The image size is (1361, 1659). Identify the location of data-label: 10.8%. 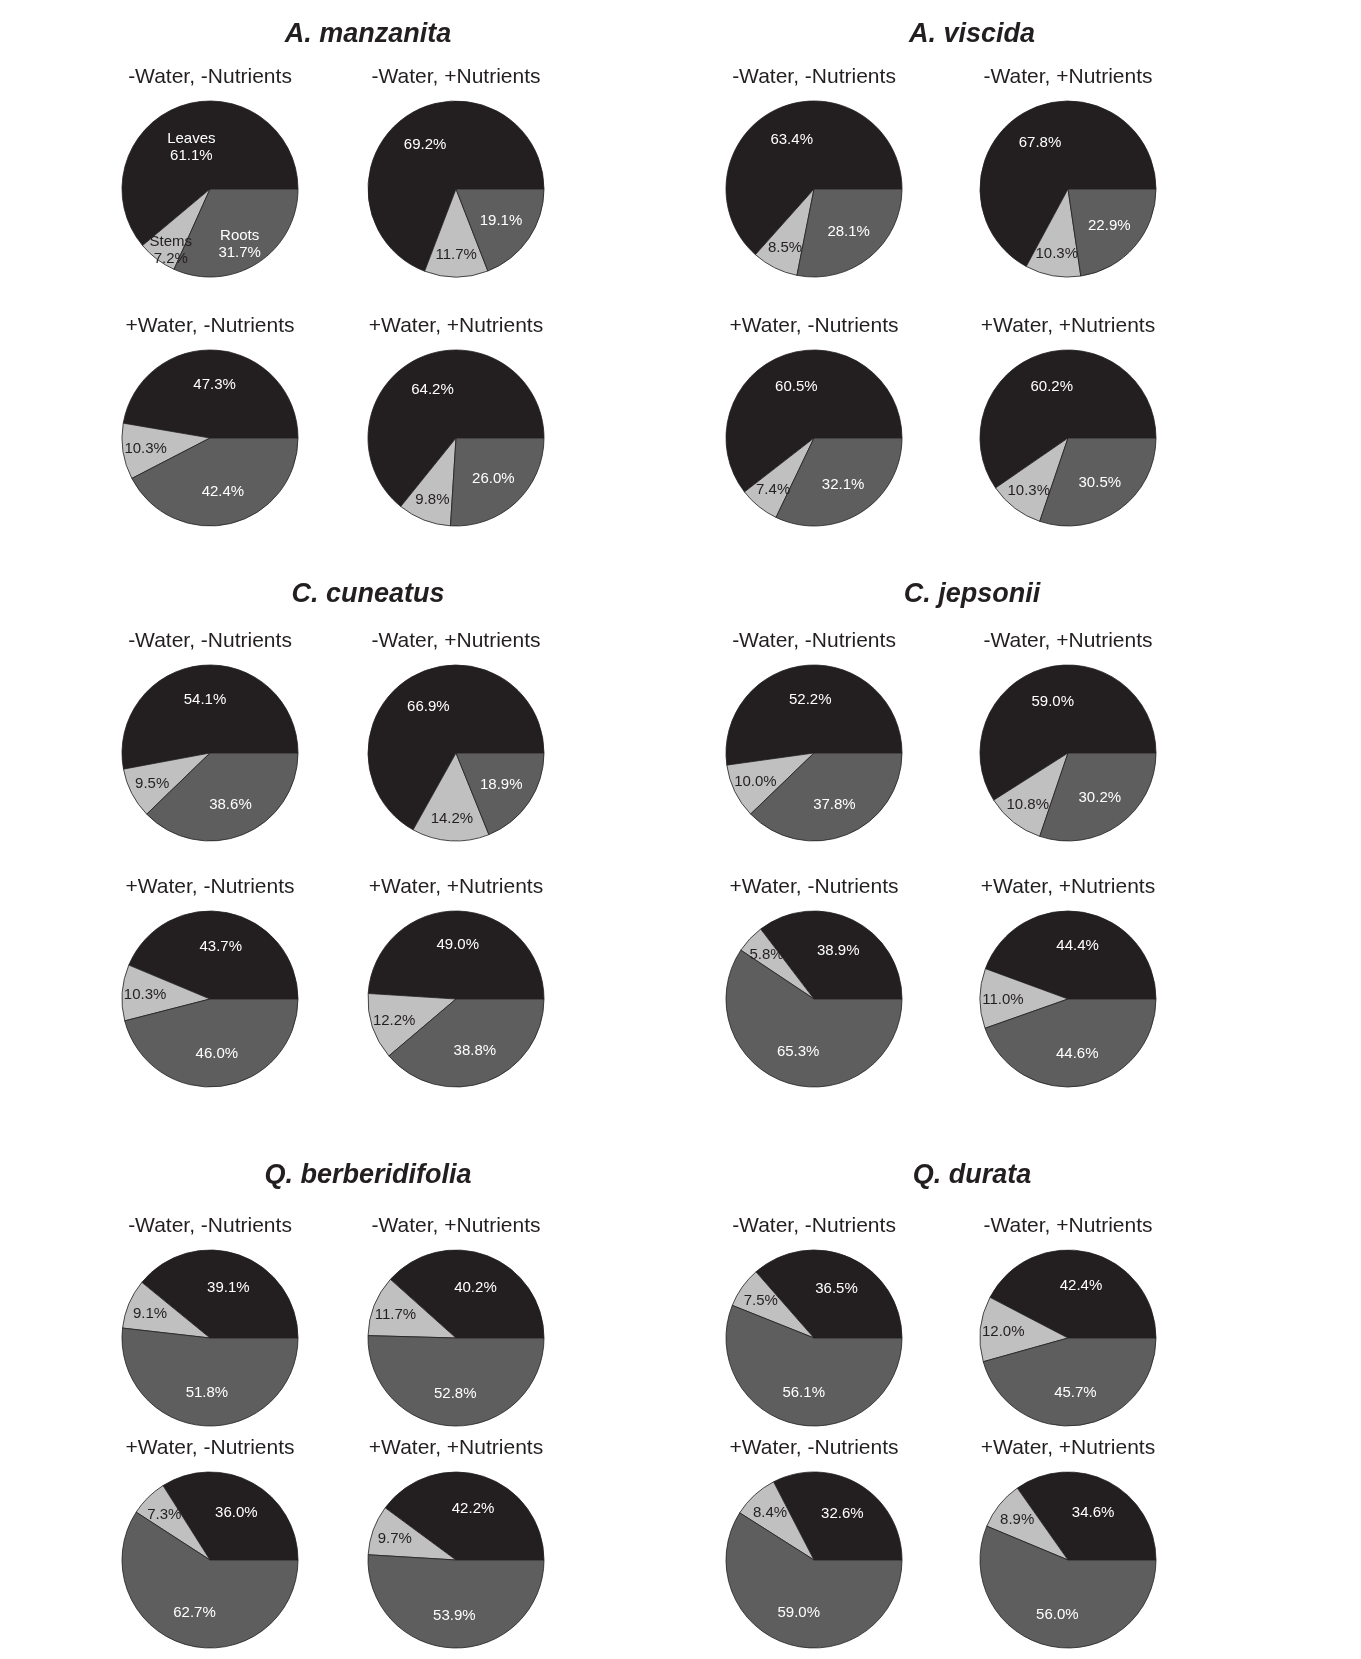
(1028, 804).